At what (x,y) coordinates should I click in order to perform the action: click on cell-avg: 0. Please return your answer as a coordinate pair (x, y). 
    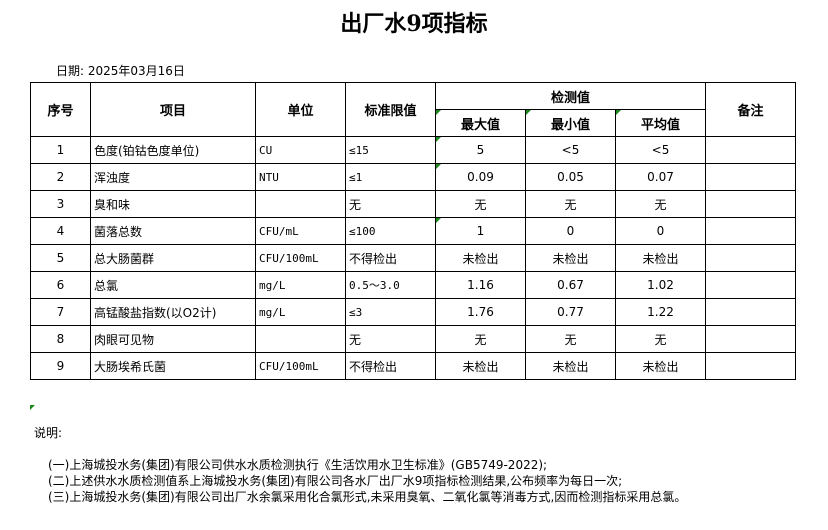
    Looking at the image, I should click on (660, 231).